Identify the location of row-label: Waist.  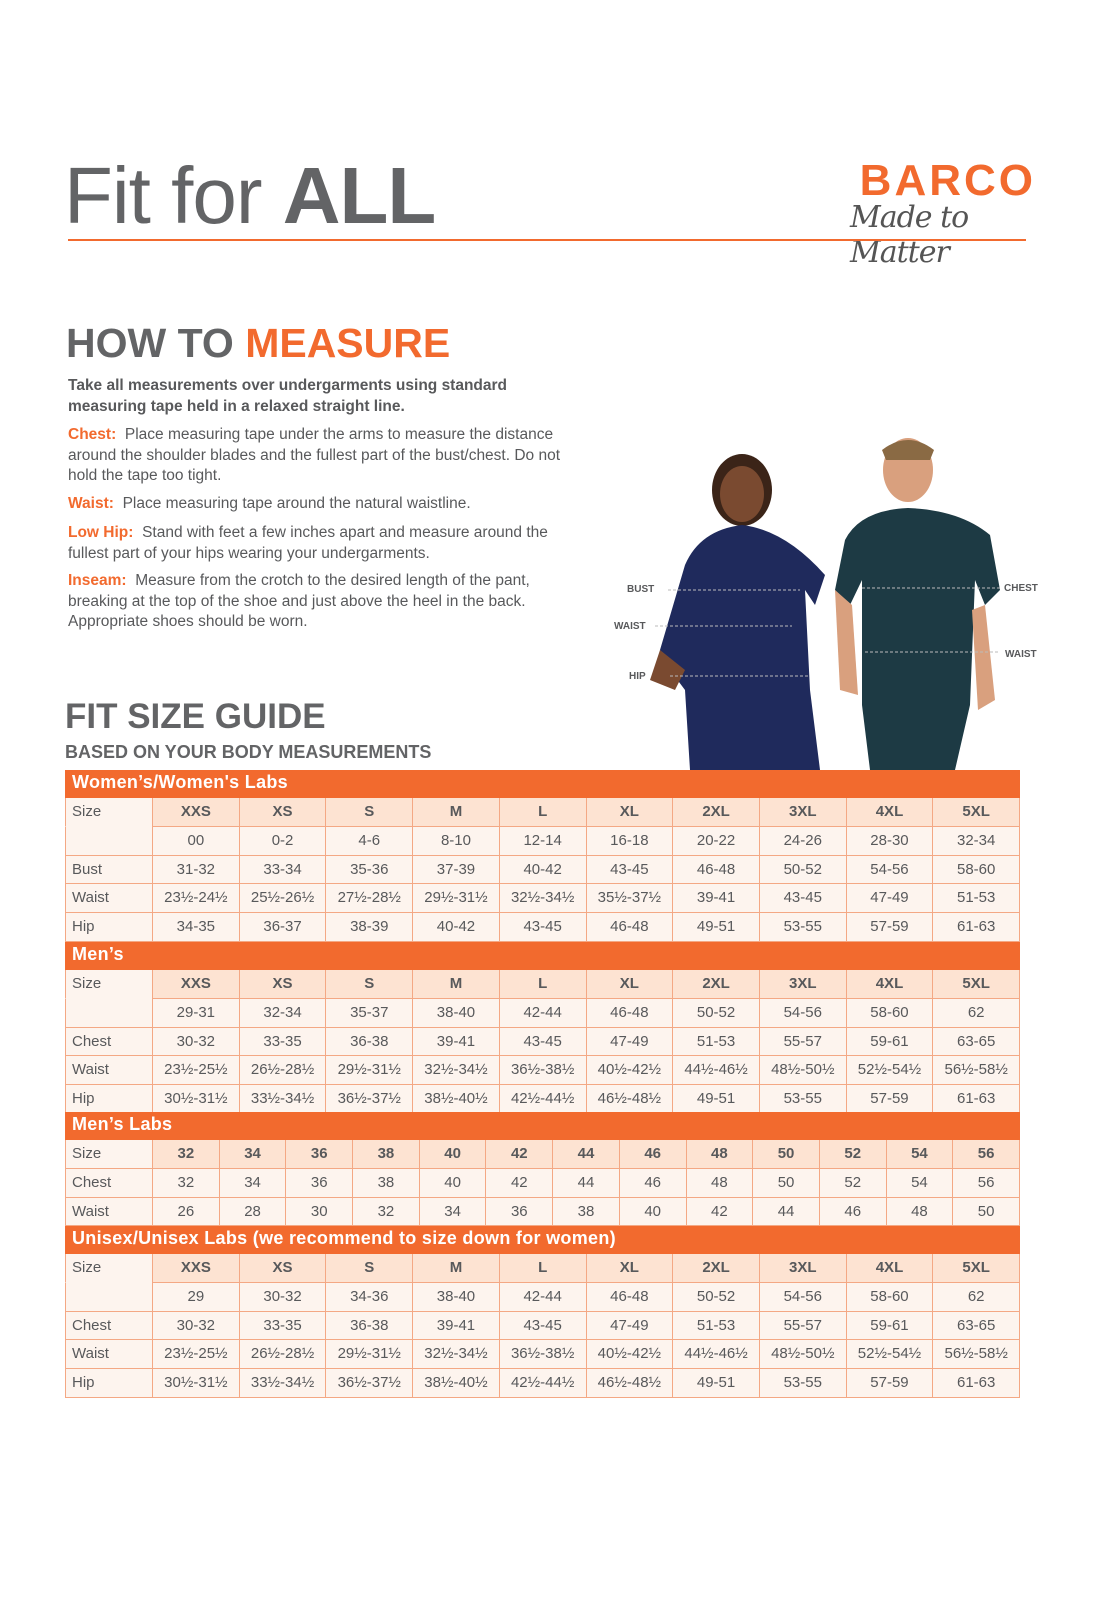
(108, 1070).